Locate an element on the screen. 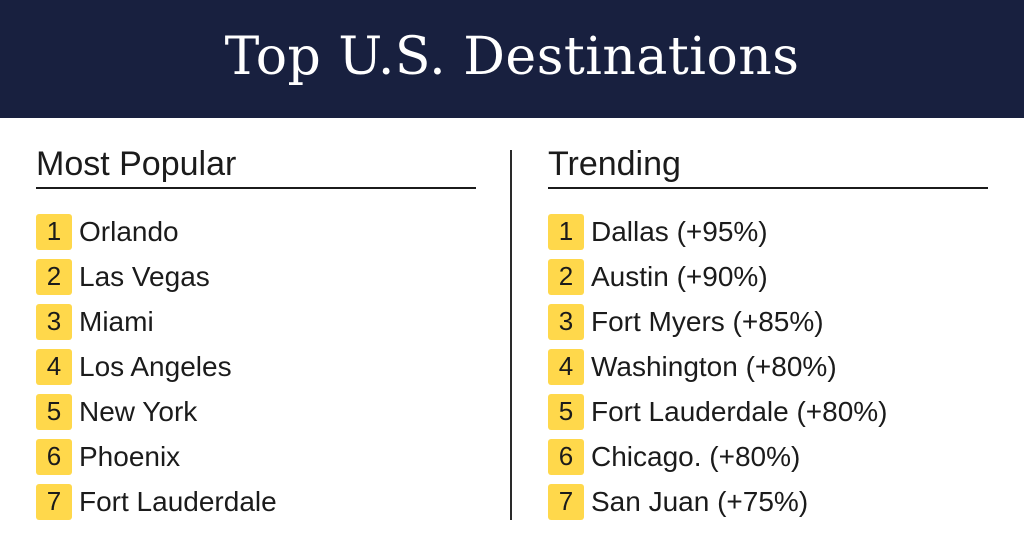 Image resolution: width=1024 pixels, height=547 pixels. list-item: 5 Fort Lauderdale (+80%) is located at coordinates (768, 411).